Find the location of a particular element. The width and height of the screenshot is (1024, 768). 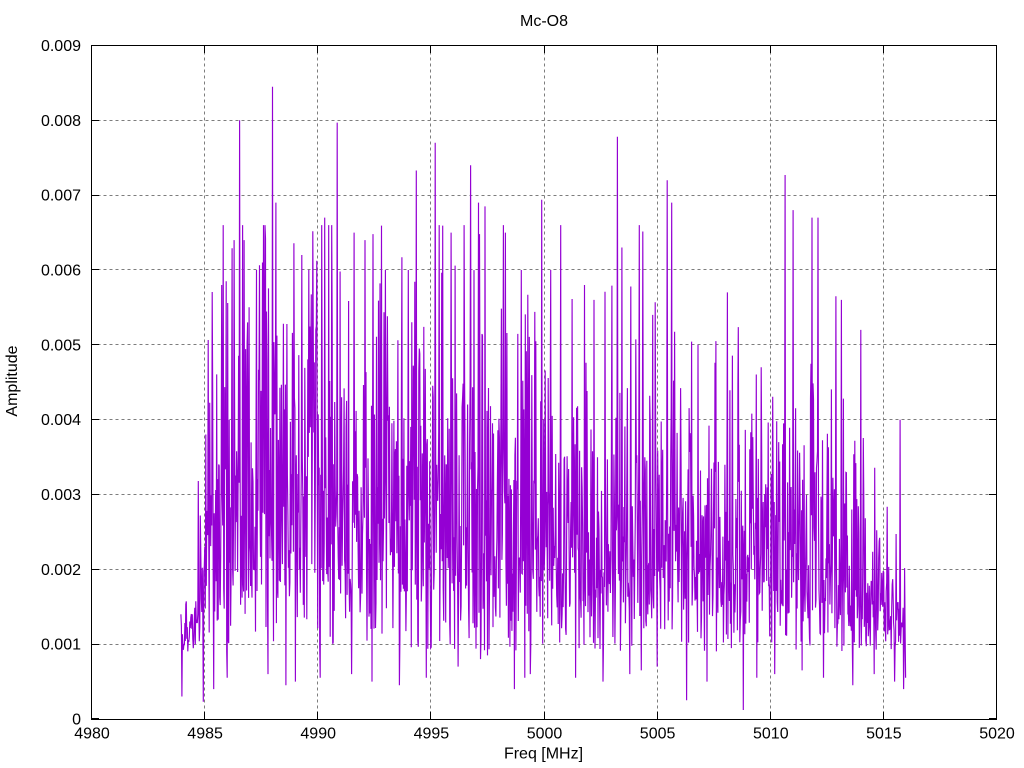

svg-text: 0.006 is located at coordinates (61, 271).